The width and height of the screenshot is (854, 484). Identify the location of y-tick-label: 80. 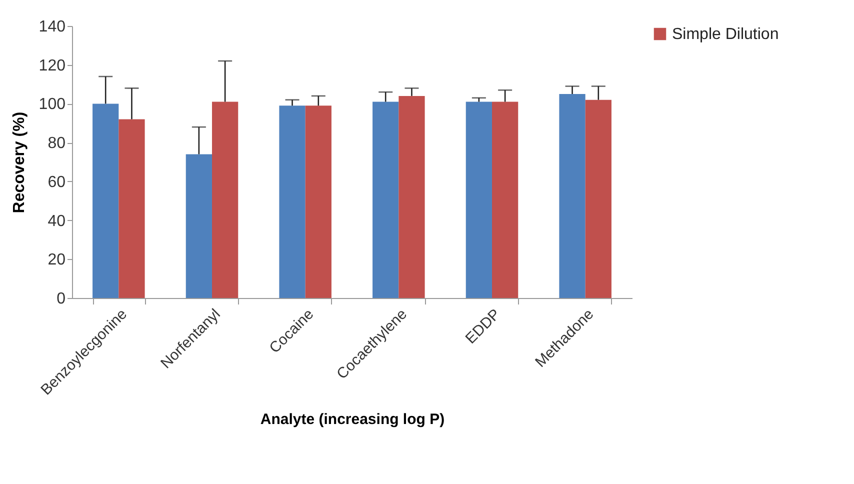
(57, 143).